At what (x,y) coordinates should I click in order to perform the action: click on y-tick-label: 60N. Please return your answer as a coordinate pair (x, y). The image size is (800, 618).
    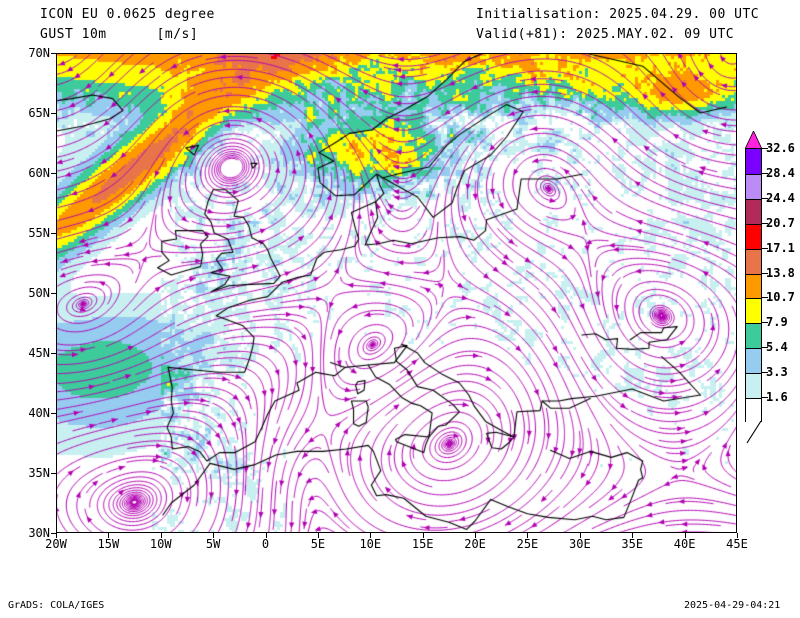
    Looking at the image, I should click on (39, 173).